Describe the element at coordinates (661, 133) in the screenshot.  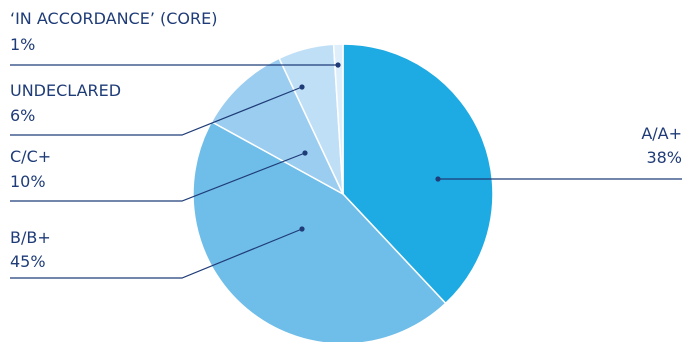
I see `slice-label-a: A/A+` at that location.